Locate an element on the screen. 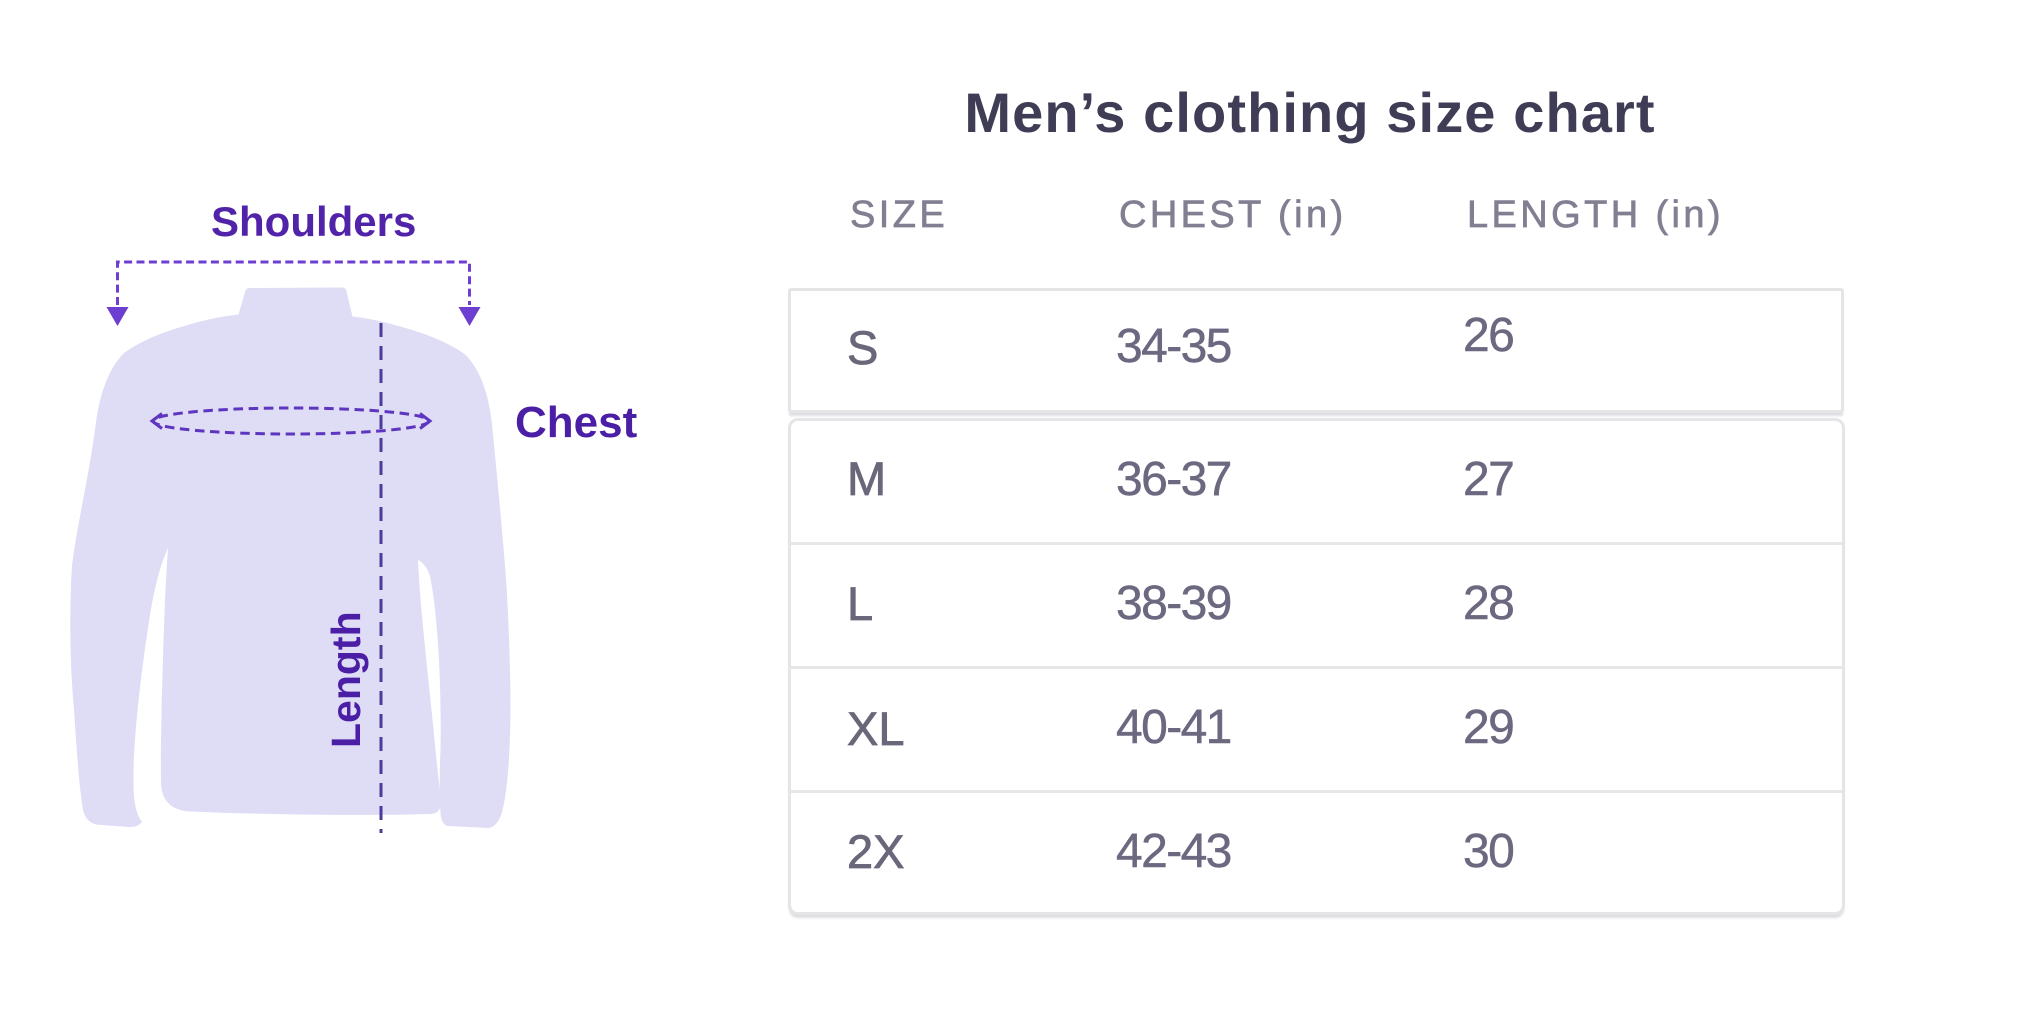 This screenshot has height=1020, width=2032. svg-text: Length is located at coordinates (346, 679).